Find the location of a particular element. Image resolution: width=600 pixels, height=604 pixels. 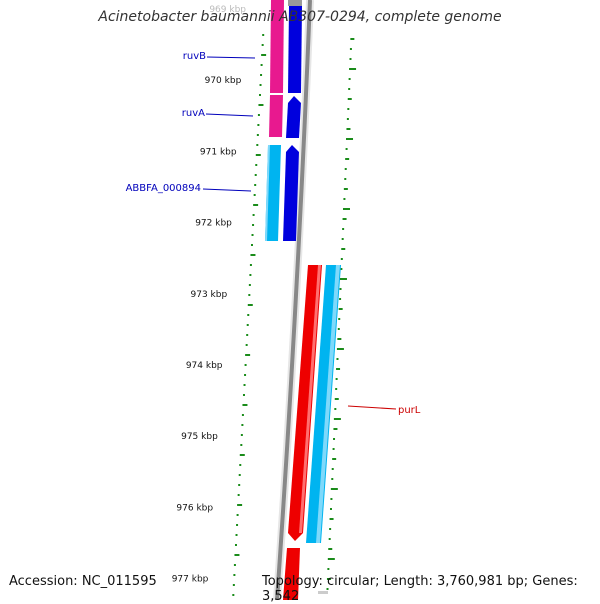

ABBFA_000894-leader-line is located at coordinates (227, 190).